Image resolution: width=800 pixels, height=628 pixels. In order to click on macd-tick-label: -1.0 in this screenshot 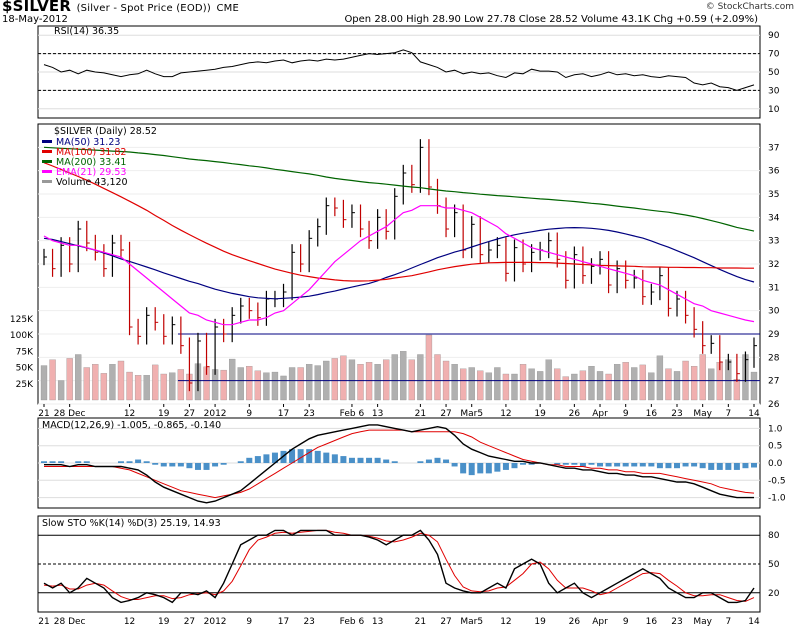, I will do `click(777, 499)`.